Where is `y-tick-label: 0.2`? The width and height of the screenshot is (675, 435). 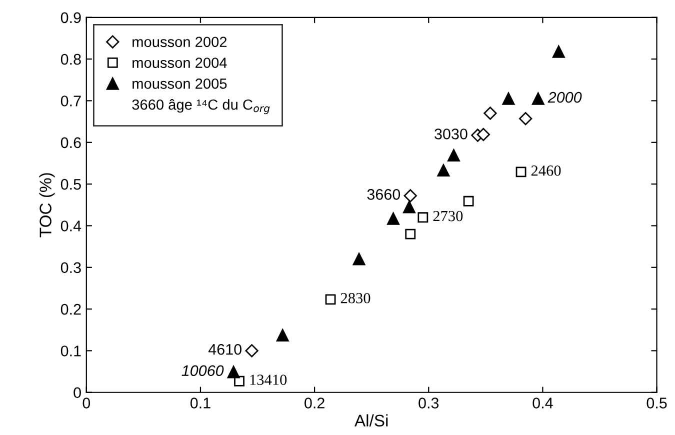 y-tick-label: 0.2 is located at coordinates (70, 309).